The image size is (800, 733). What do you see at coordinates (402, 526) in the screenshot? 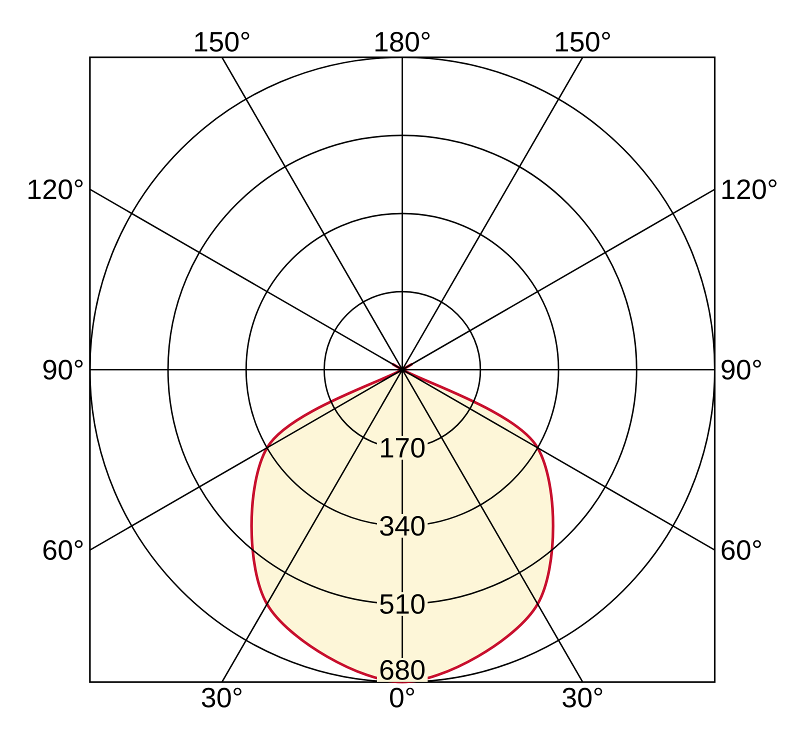
I see `y-tick-label: 340` at bounding box center [402, 526].